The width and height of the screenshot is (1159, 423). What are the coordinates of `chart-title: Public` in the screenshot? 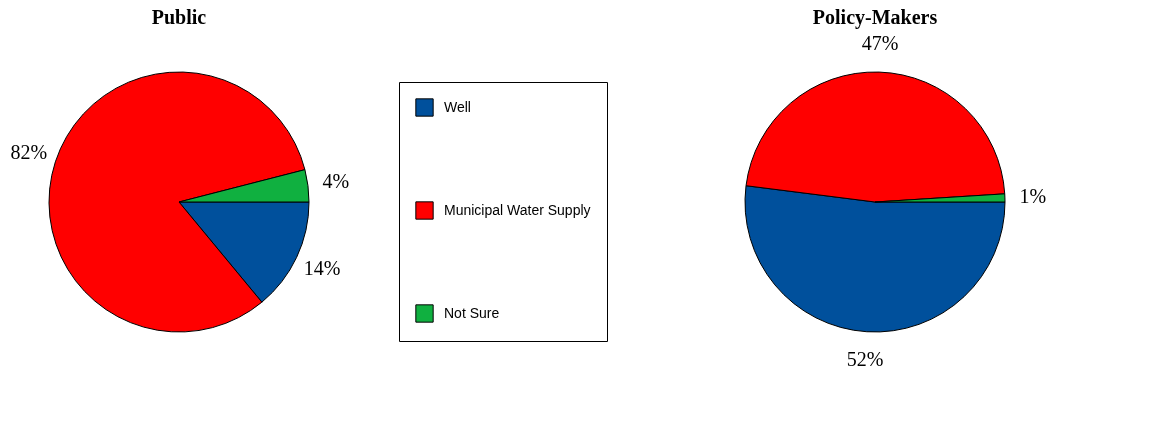 It's located at (179, 17).